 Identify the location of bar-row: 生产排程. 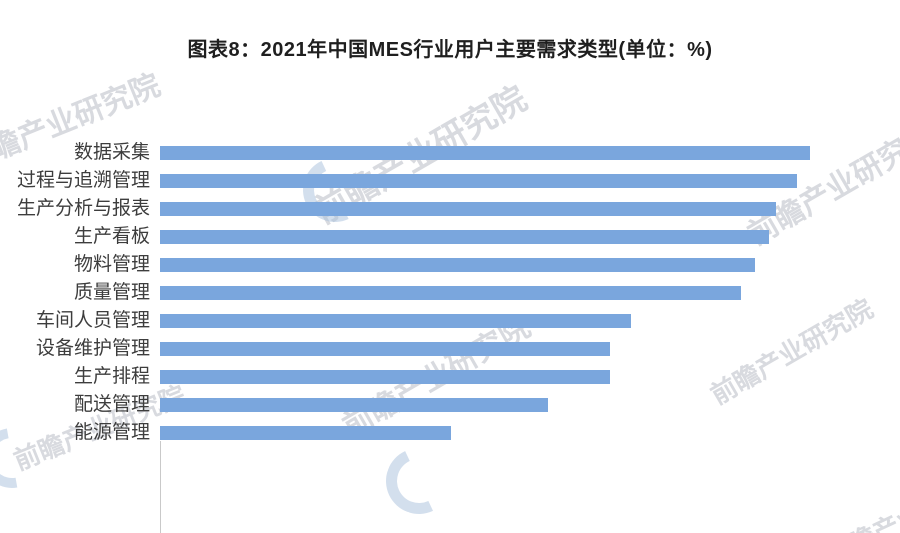
(450, 377).